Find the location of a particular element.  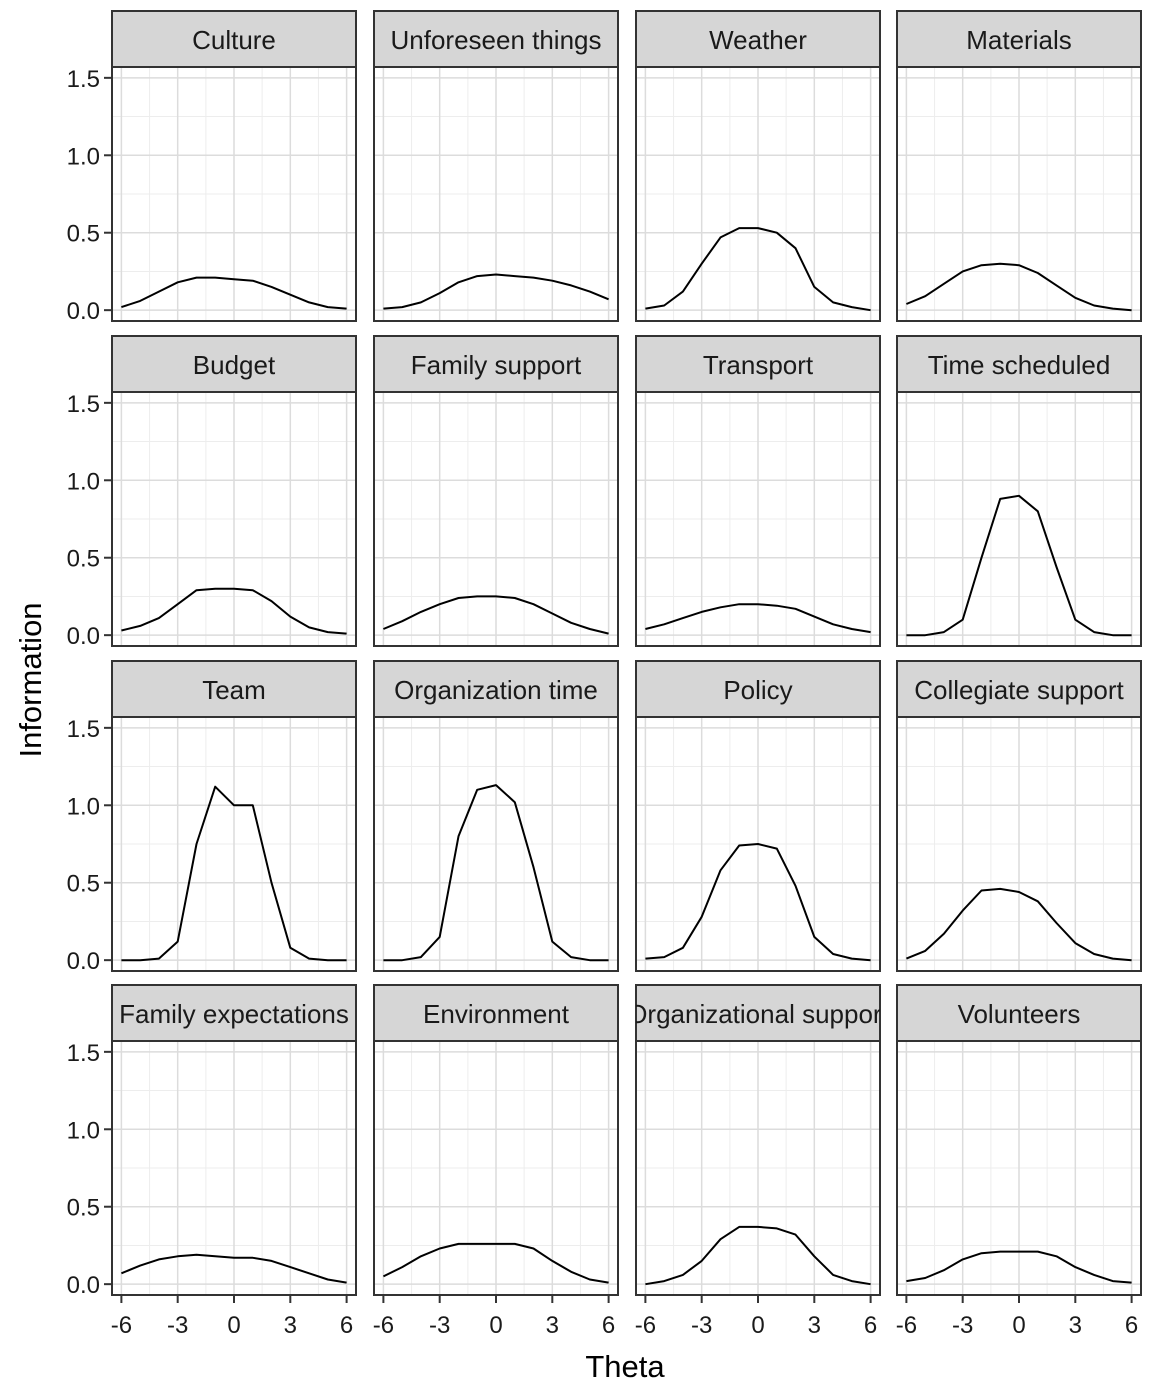

facet-strip-label: Transport is located at coordinates (758, 365).